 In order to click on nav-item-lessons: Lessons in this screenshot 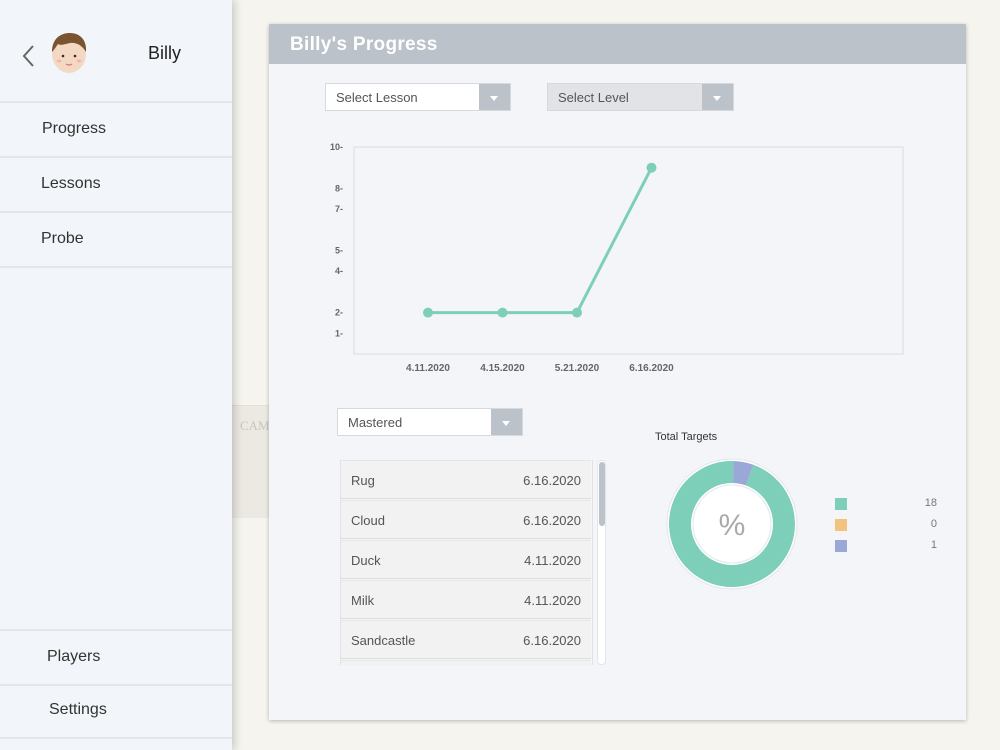, I will do `click(116, 185)`.